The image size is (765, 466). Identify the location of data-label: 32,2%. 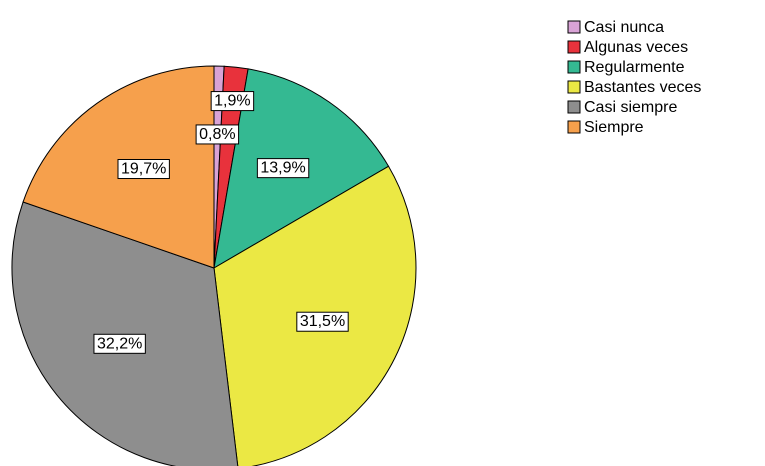
(119, 343).